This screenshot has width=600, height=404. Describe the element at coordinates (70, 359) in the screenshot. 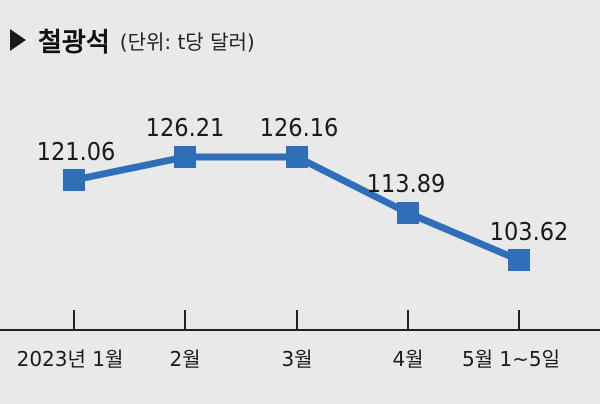

I see `x-tick-label: 2023년 1월` at that location.